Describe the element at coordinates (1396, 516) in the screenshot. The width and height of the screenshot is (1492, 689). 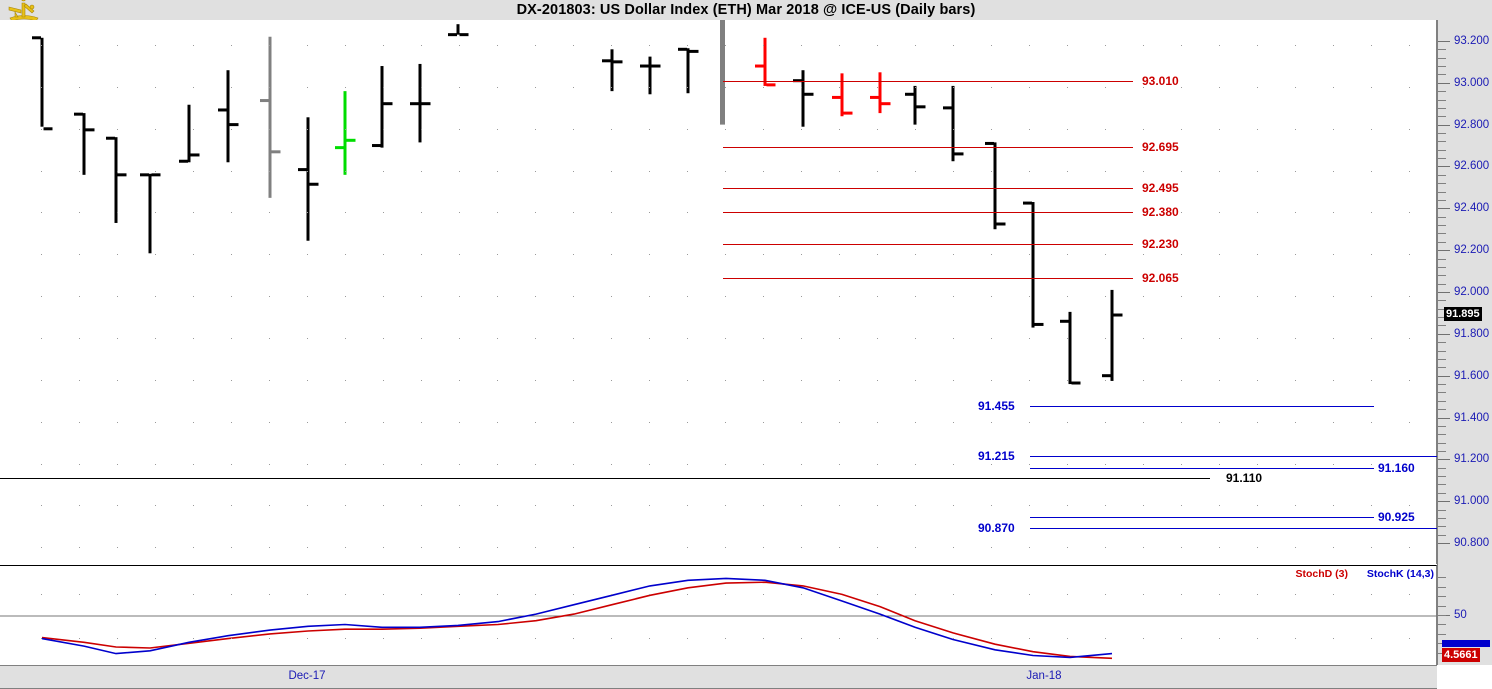
I see `support-label: 90.925` at that location.